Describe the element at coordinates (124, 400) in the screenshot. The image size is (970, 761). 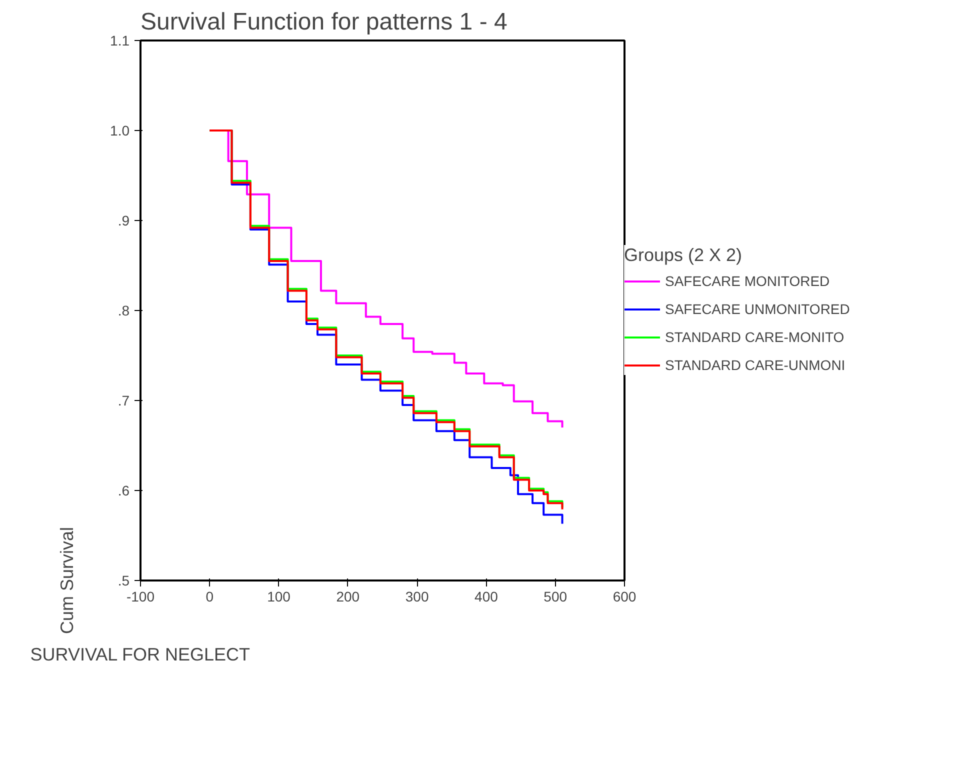
I see `y-tick-label: .7` at that location.